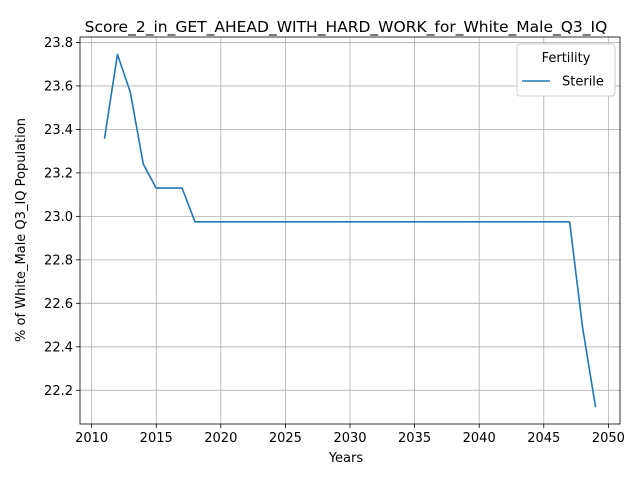  I want to click on x-axis-ticks: 2010 2015 2020 2025 2030 2035 2040 2045 2050, so click(350, 435).